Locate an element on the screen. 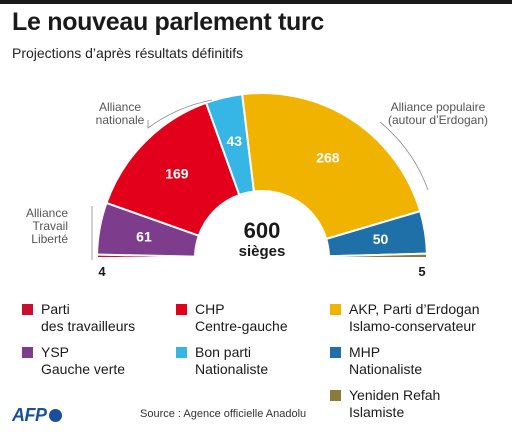  chart-title: Le nouveau parlement turc is located at coordinates (168, 22).